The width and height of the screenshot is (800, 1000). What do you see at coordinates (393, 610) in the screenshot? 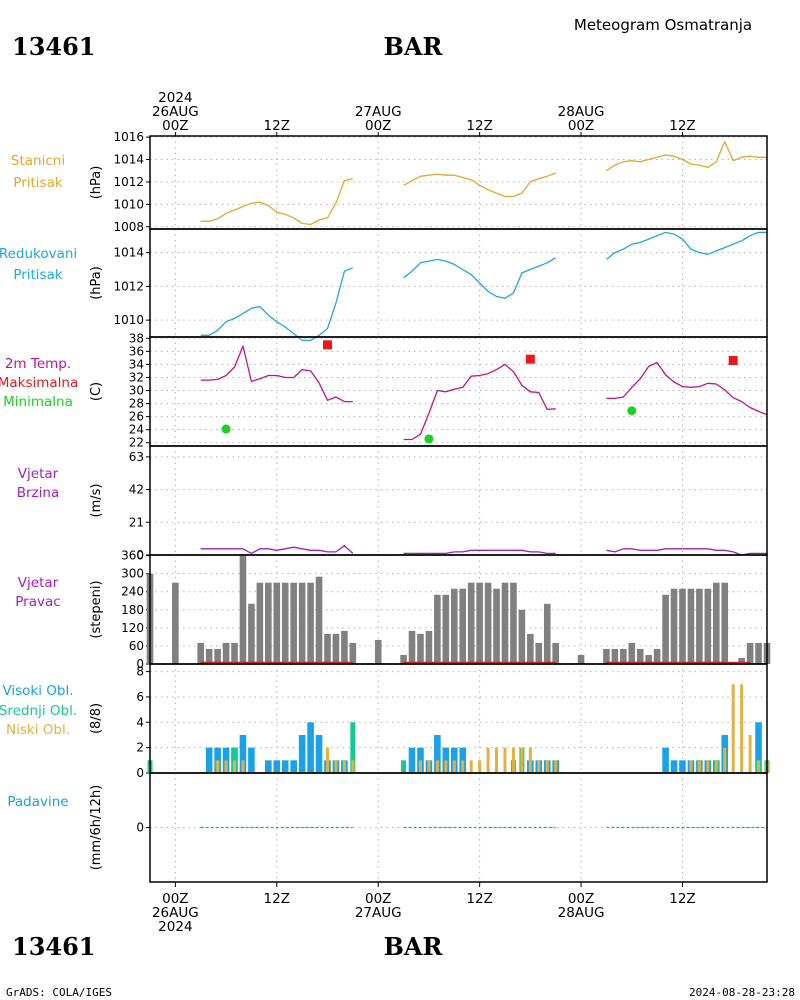
I see `panel-wind_direction: 0 60 120 180 240 300 360 (stepeni) Vjetar Pravac` at bounding box center [393, 610].